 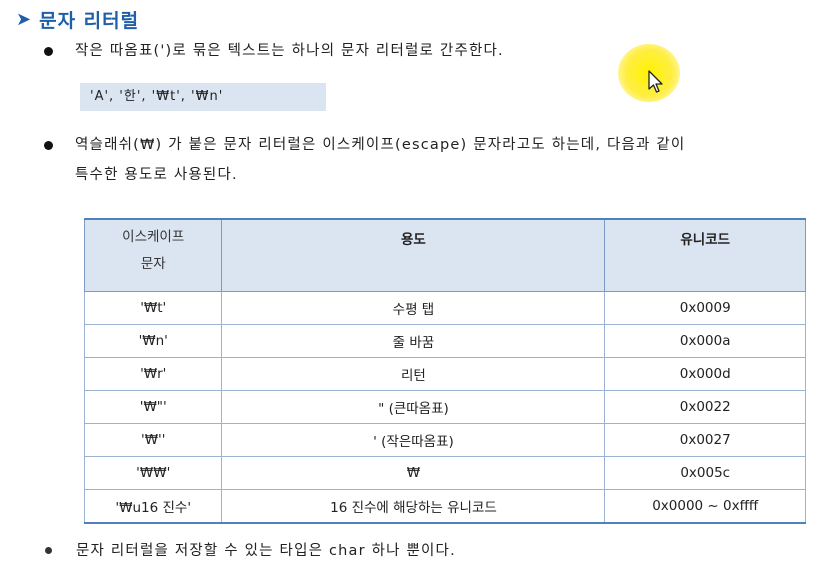 What do you see at coordinates (153, 506) in the screenshot?
I see `cell-escape: '₩u16 진수'` at bounding box center [153, 506].